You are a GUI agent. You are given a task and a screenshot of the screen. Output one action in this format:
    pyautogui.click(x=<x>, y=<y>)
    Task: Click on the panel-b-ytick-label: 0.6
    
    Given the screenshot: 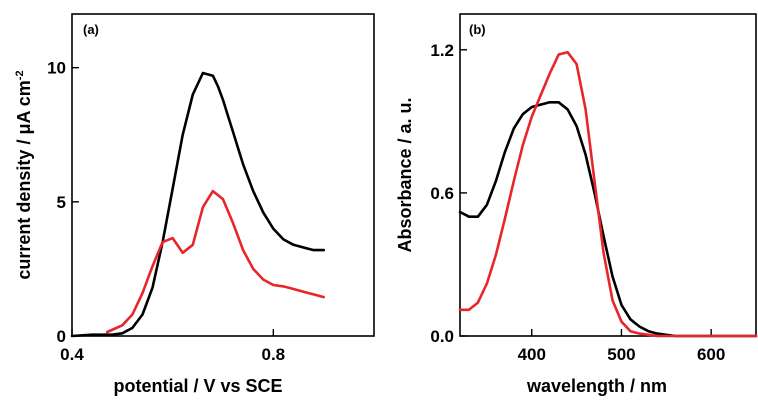 What is the action you would take?
    pyautogui.click(x=442, y=193)
    